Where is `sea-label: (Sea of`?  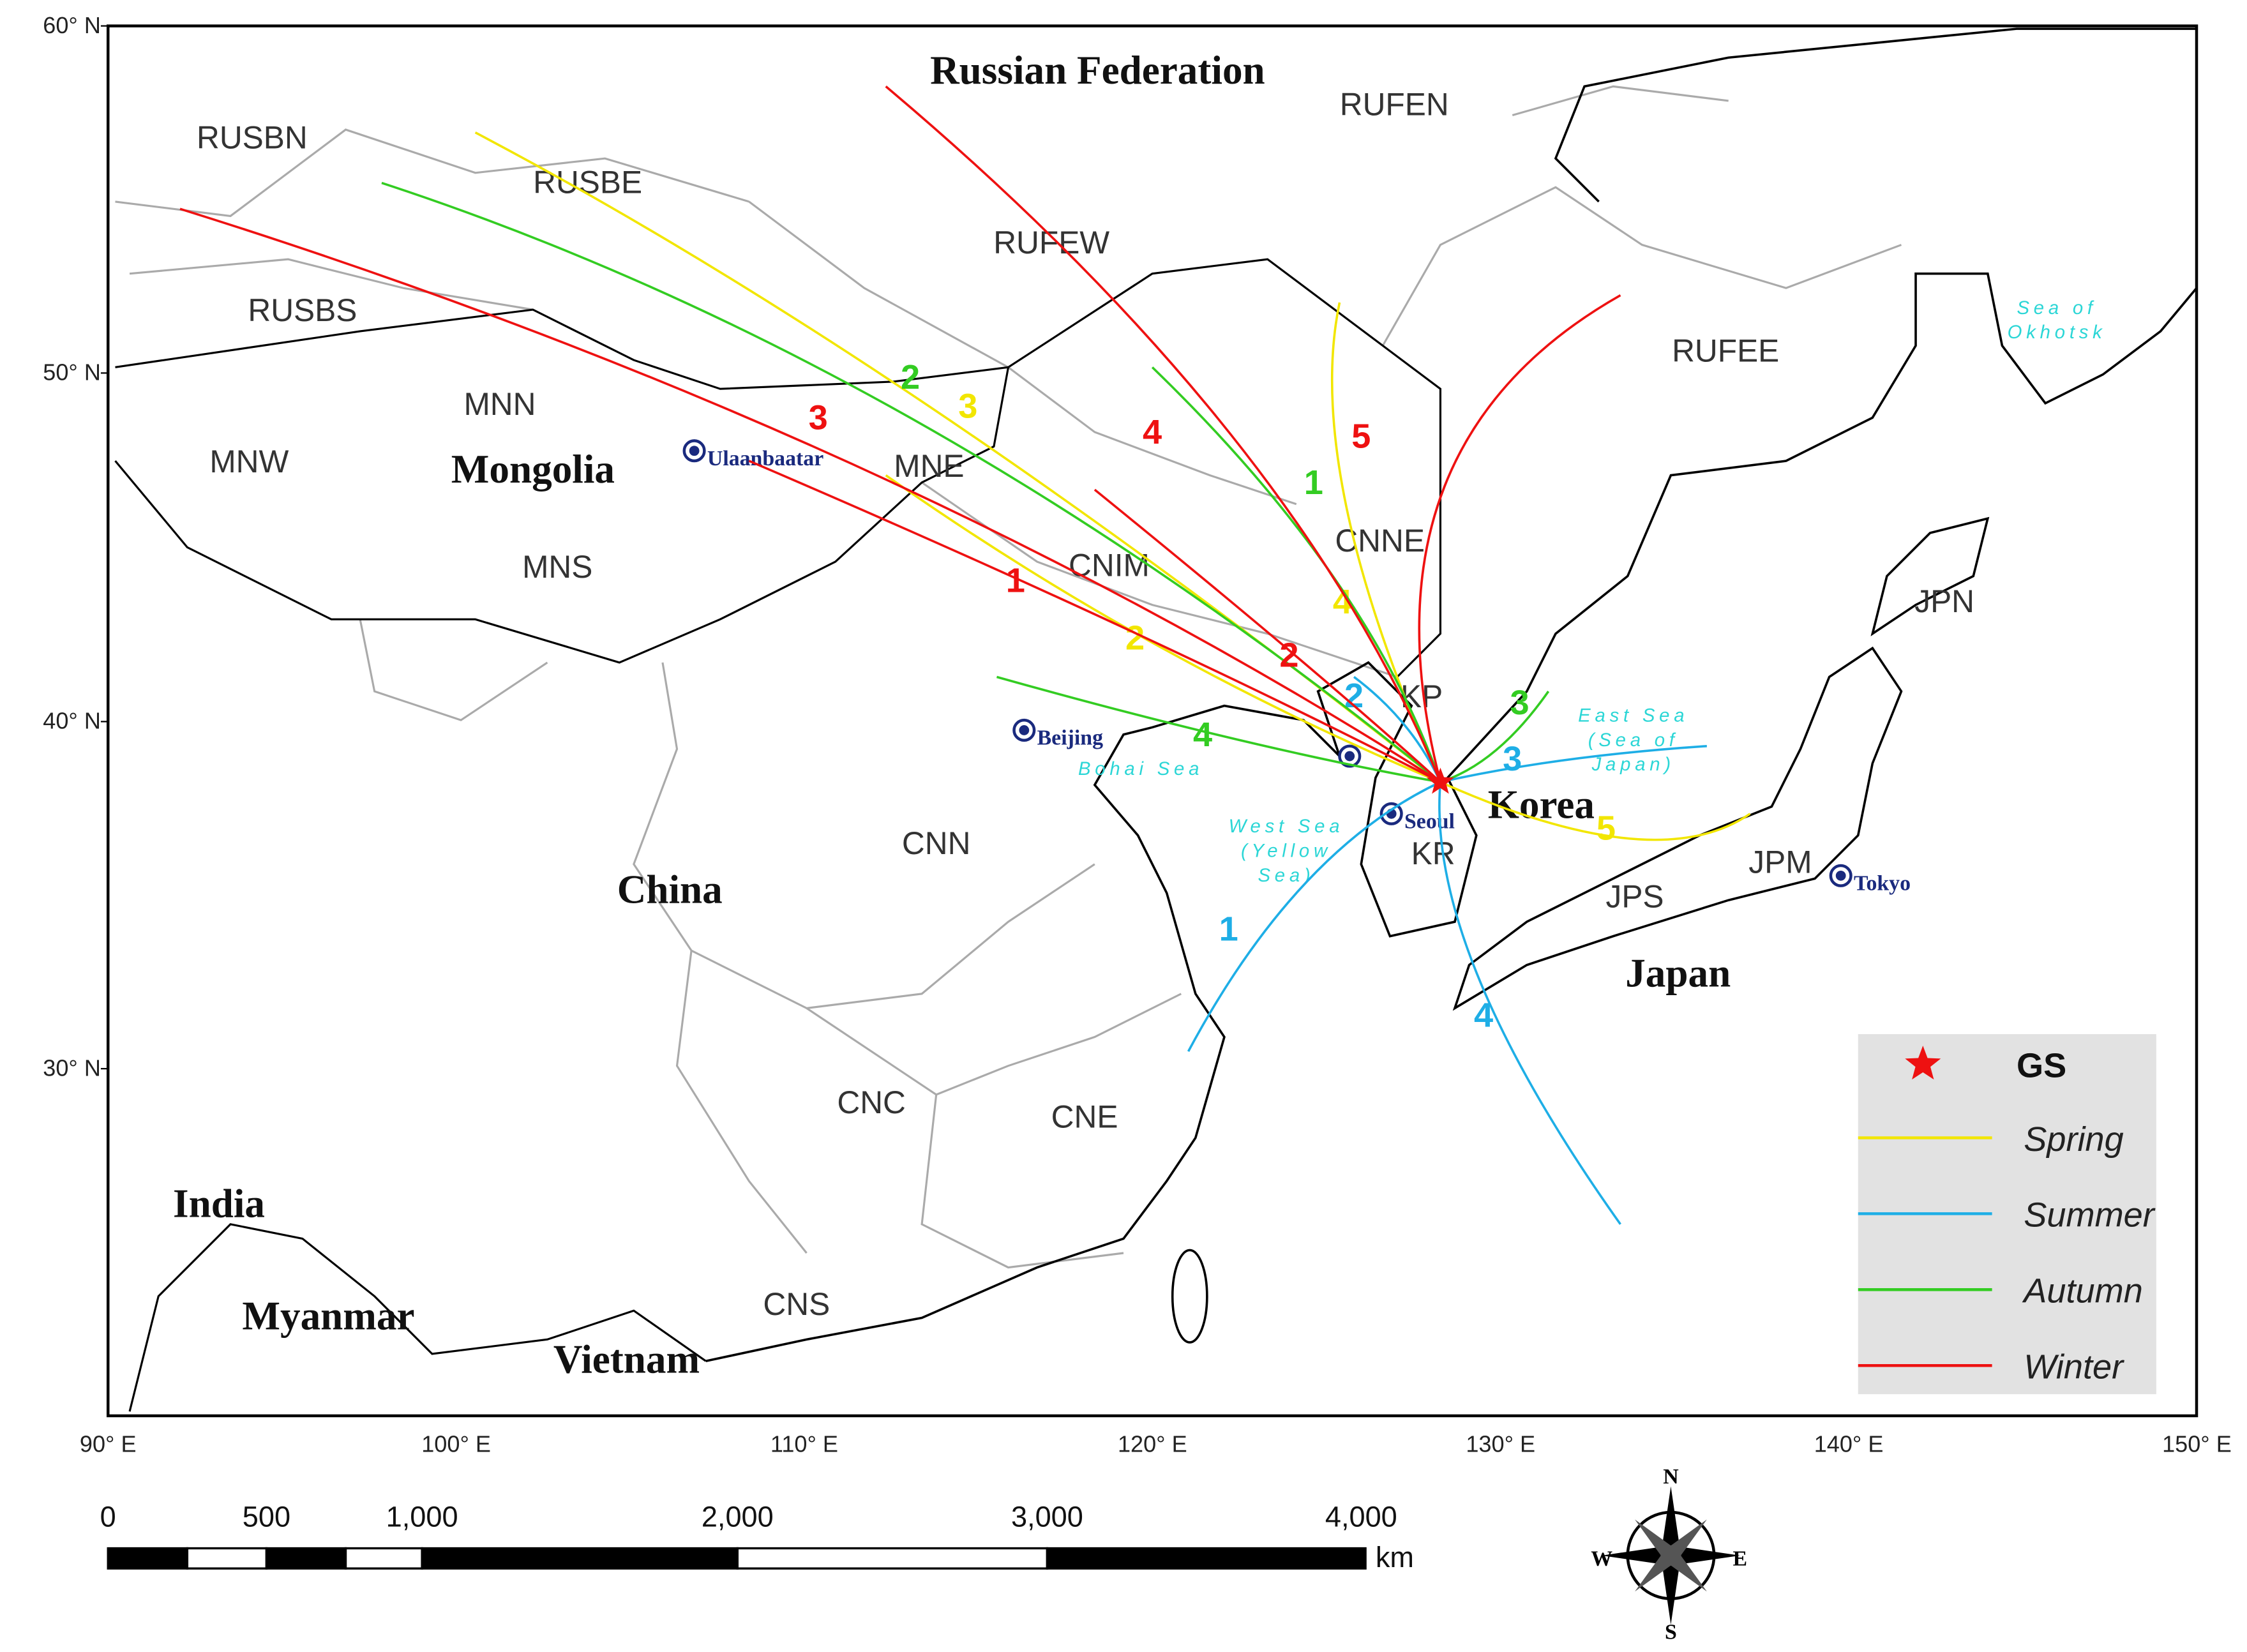 sea-label: (Sea of is located at coordinates (1633, 740).